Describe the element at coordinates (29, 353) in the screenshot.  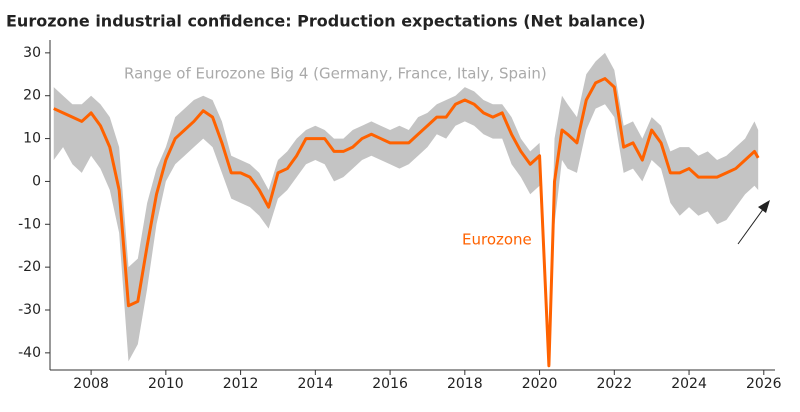
I see `y-tick-label: -40` at that location.